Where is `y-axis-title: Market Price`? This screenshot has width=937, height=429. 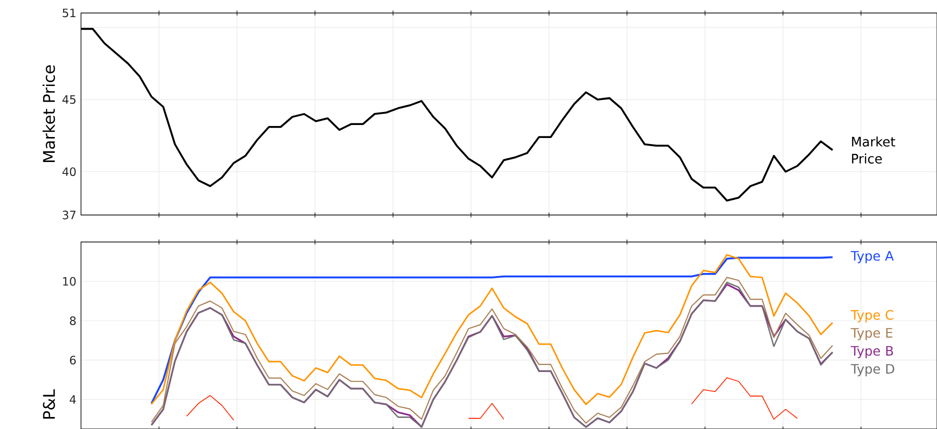 y-axis-title: Market Price is located at coordinates (49, 113).